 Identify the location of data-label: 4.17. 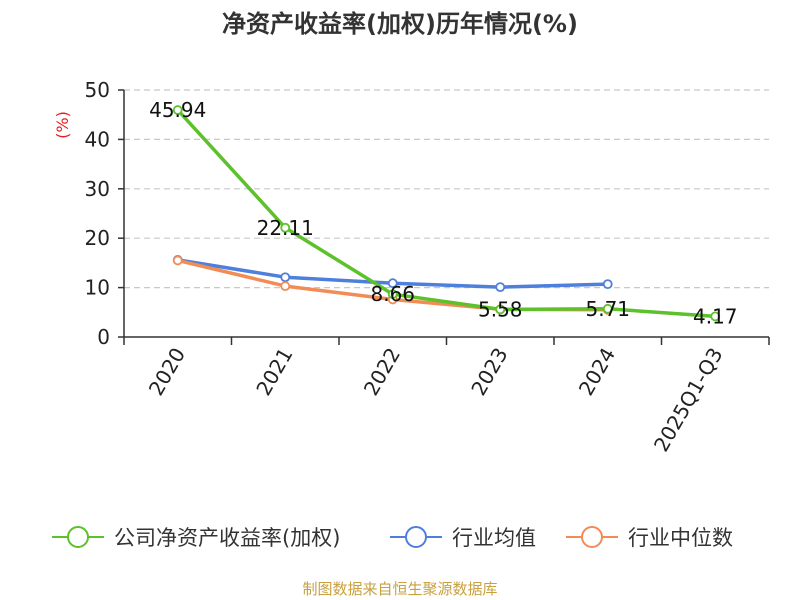
(715, 316).